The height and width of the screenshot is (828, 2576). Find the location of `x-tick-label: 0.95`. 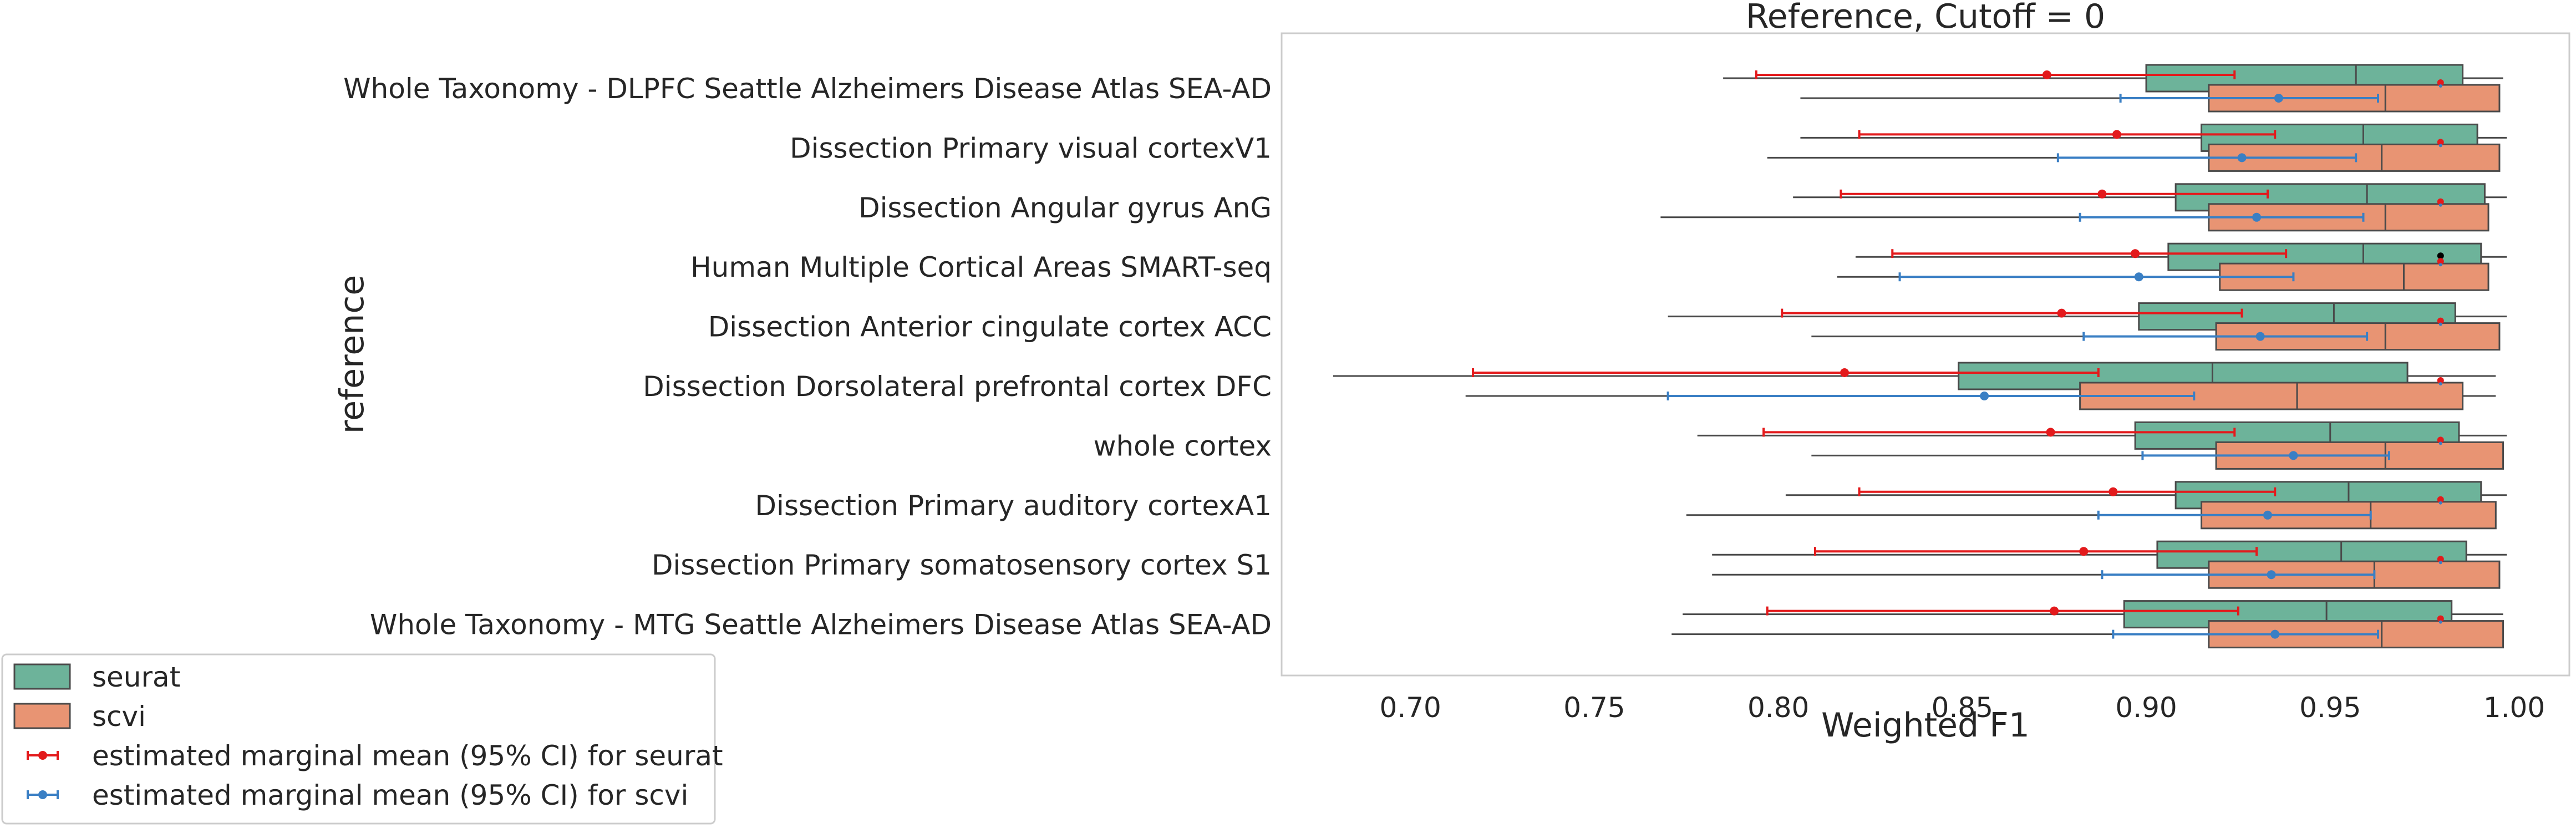

x-tick-label: 0.95 is located at coordinates (2330, 708).